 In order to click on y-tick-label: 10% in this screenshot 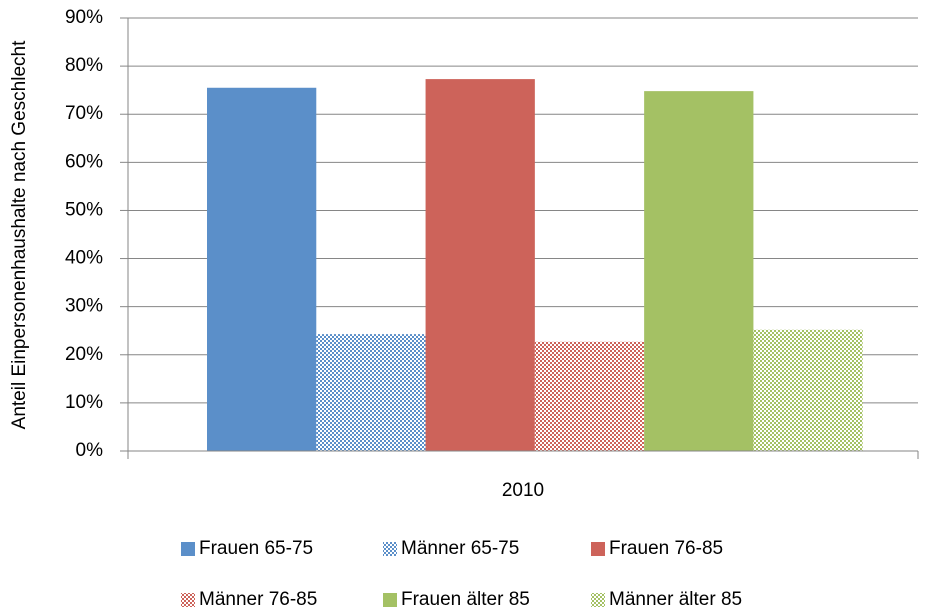, I will do `click(84, 402)`.